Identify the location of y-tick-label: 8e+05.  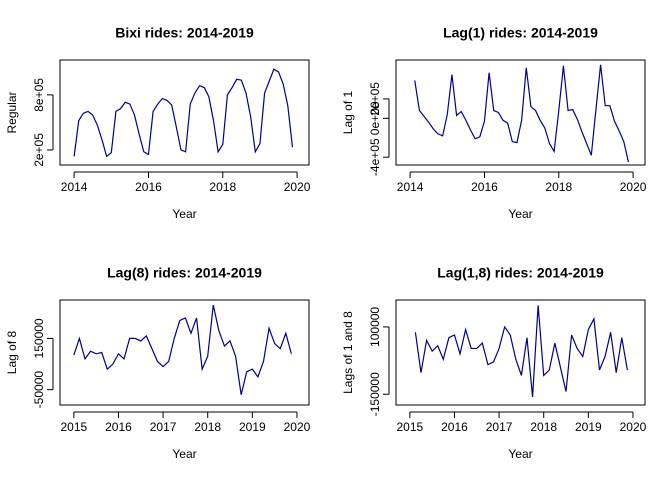
(39, 95).